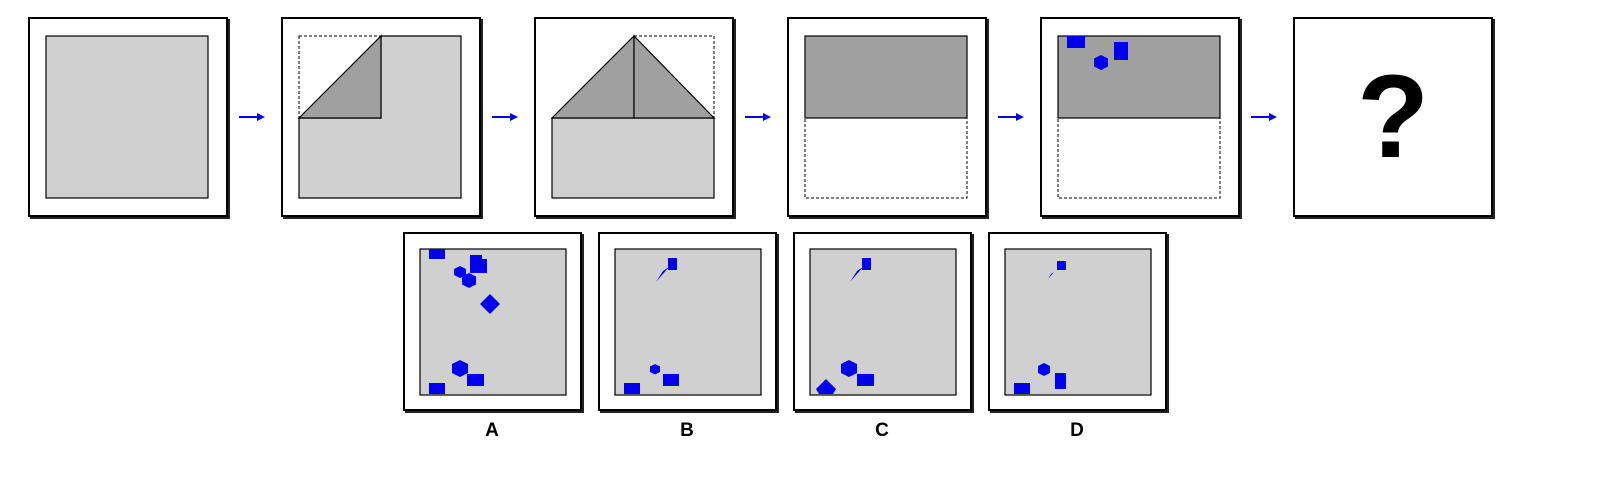  Describe the element at coordinates (882, 430) in the screenshot. I see `option-c-label: C` at that location.